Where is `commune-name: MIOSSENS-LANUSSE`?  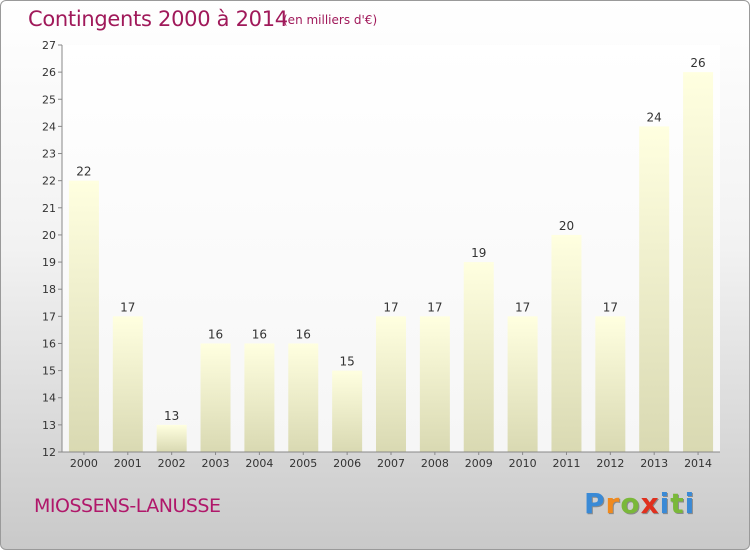
commune-name: MIOSSENS-LANUSSE is located at coordinates (127, 506).